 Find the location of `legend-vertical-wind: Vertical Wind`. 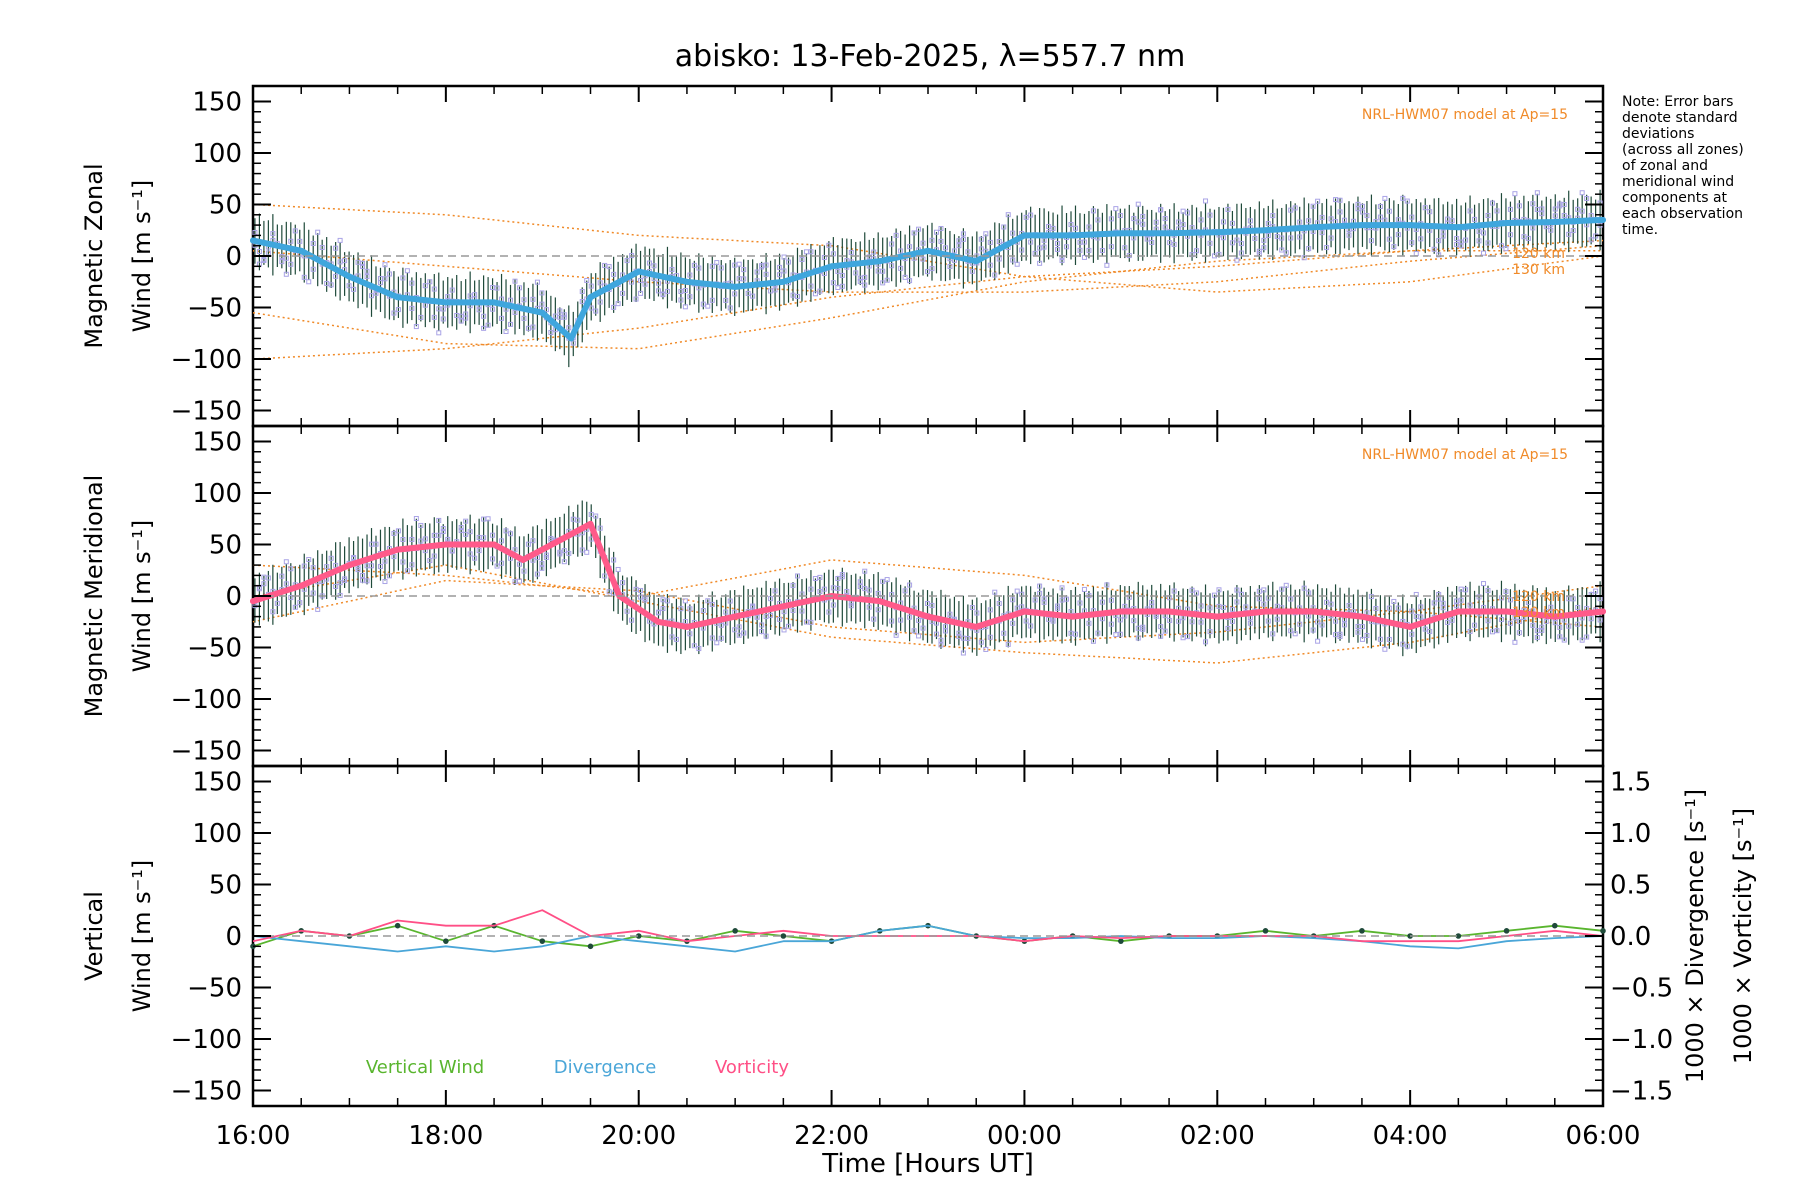

legend-vertical-wind: Vertical Wind is located at coordinates (425, 1067).